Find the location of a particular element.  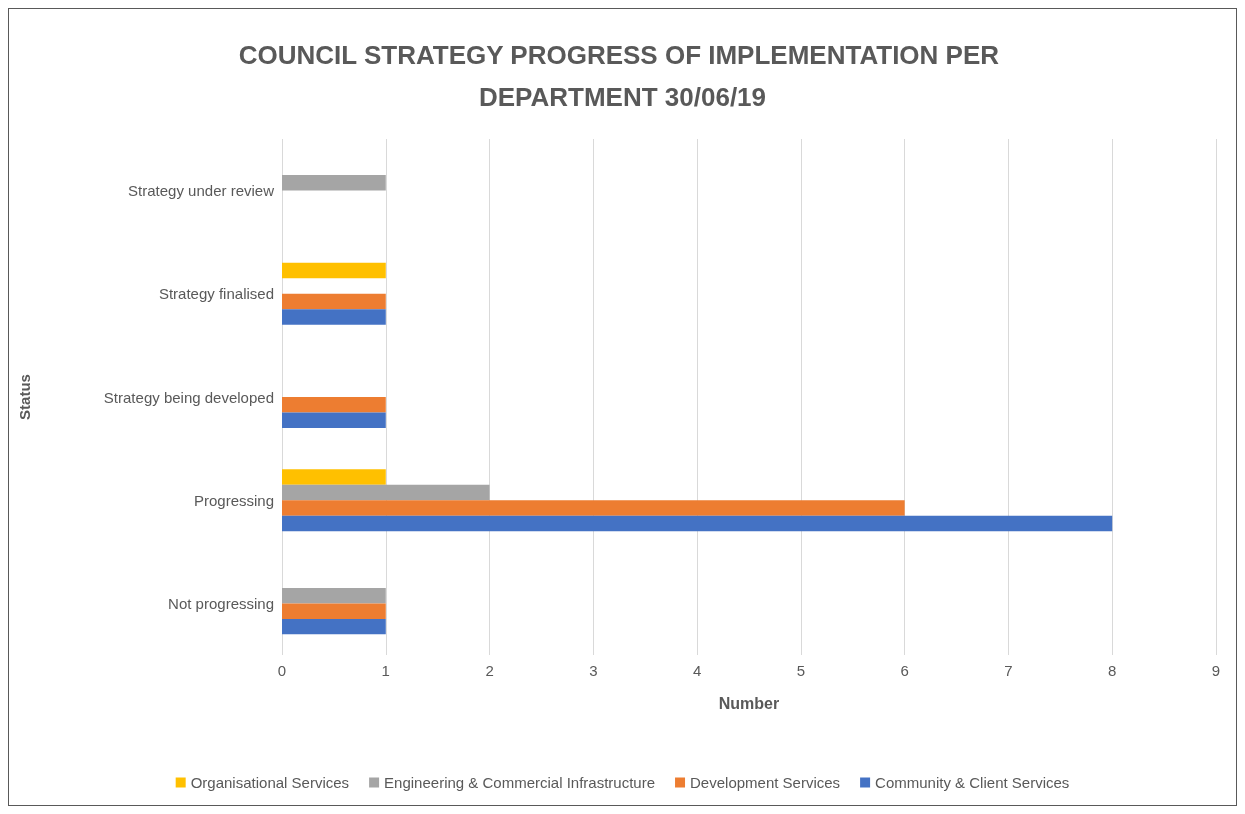

y-tick-label: Strategy being developed is located at coordinates (188, 397).